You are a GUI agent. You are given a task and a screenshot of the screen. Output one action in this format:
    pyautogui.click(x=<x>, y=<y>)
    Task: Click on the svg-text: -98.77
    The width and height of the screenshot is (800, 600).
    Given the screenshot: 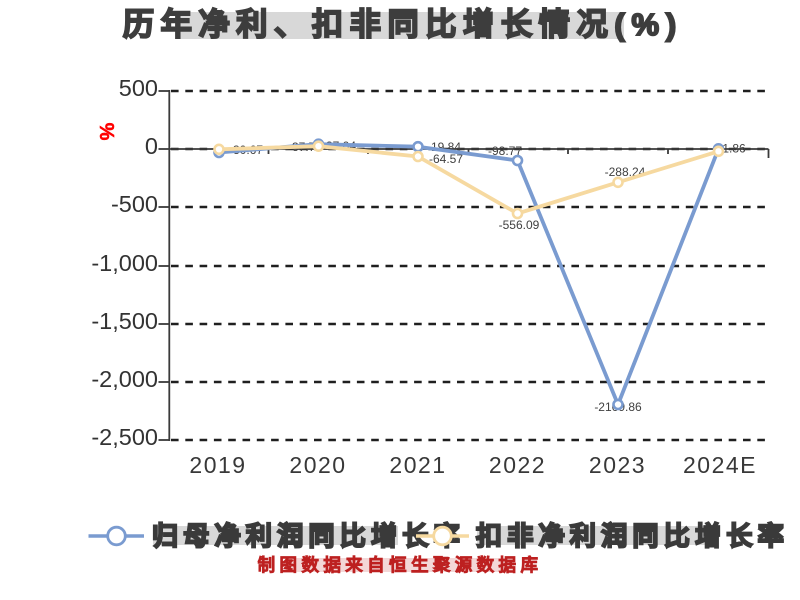 What is the action you would take?
    pyautogui.click(x=505, y=151)
    